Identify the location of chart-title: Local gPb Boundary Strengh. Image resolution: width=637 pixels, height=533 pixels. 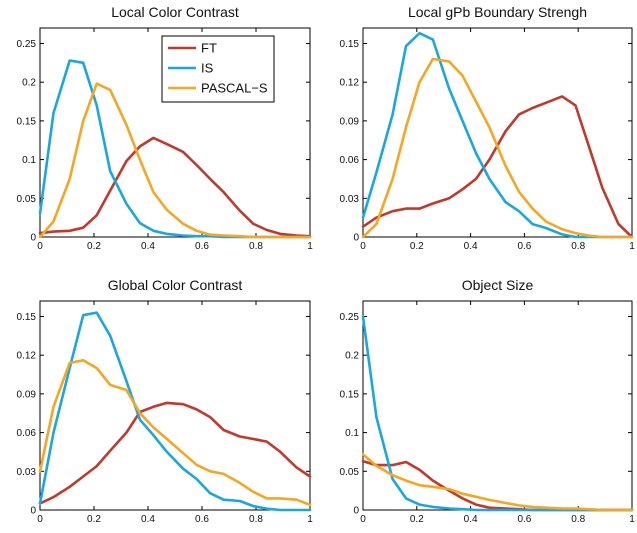
(497, 12).